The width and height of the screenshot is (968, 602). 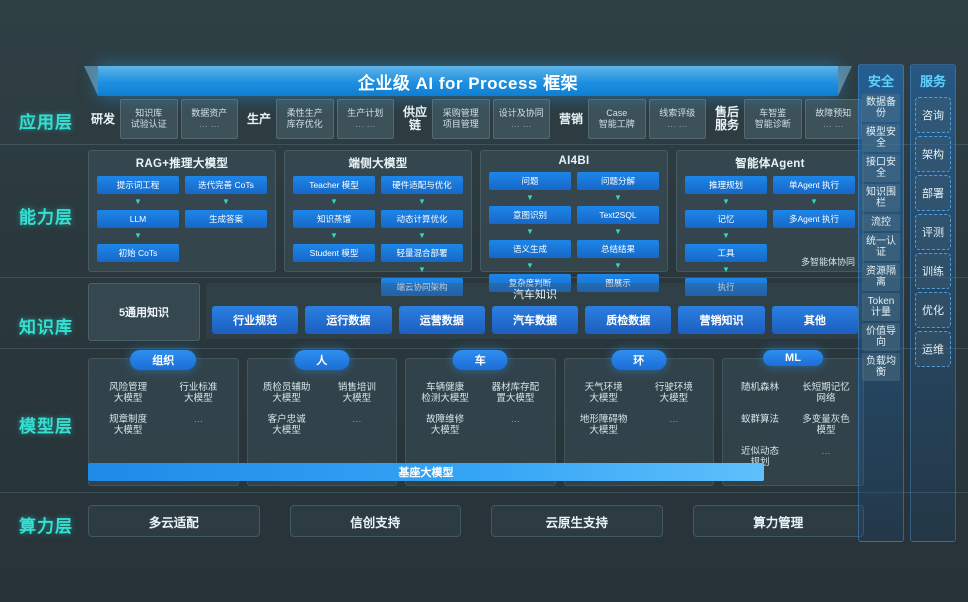 I want to click on capability-column: 单Agent 执行 ▼ 多Agent 执行, so click(x=814, y=236).